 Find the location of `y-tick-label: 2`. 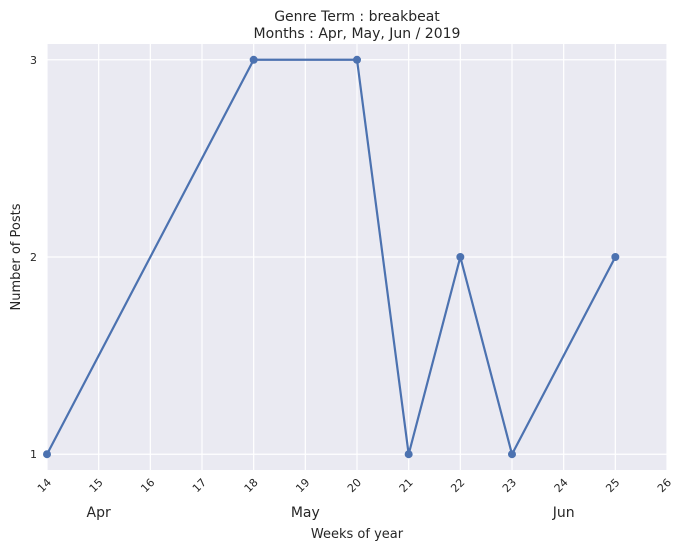

y-tick-label: 2 is located at coordinates (33, 257).